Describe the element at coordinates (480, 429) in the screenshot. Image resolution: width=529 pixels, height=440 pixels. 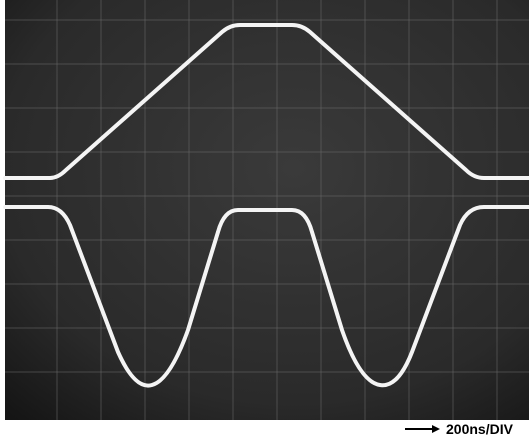
I see `timebase-caption: 200ns/DIV` at that location.